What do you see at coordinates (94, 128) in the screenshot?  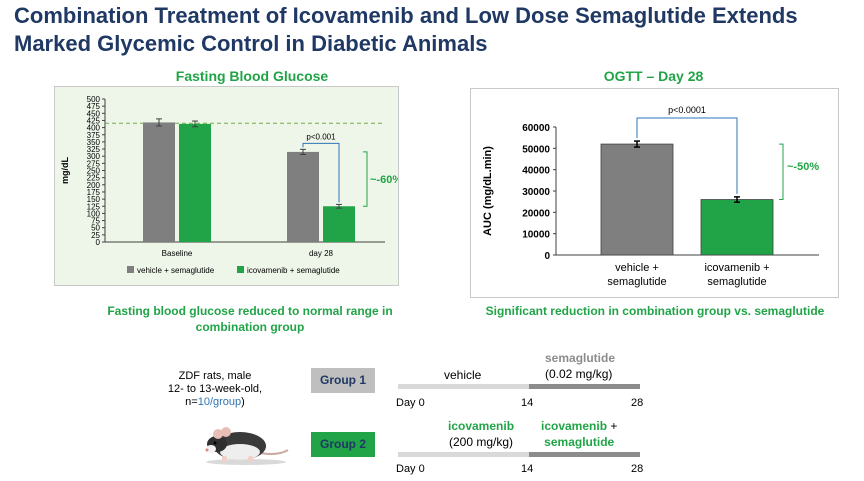 I see `fbg-y-tick-label: 400` at bounding box center [94, 128].